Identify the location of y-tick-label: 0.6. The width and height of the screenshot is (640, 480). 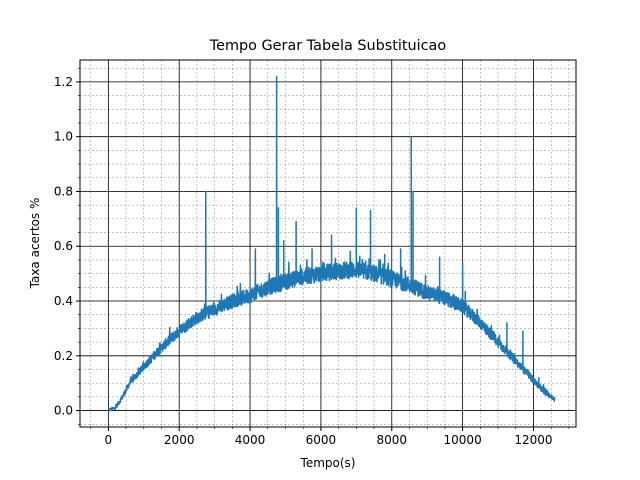
(63, 246).